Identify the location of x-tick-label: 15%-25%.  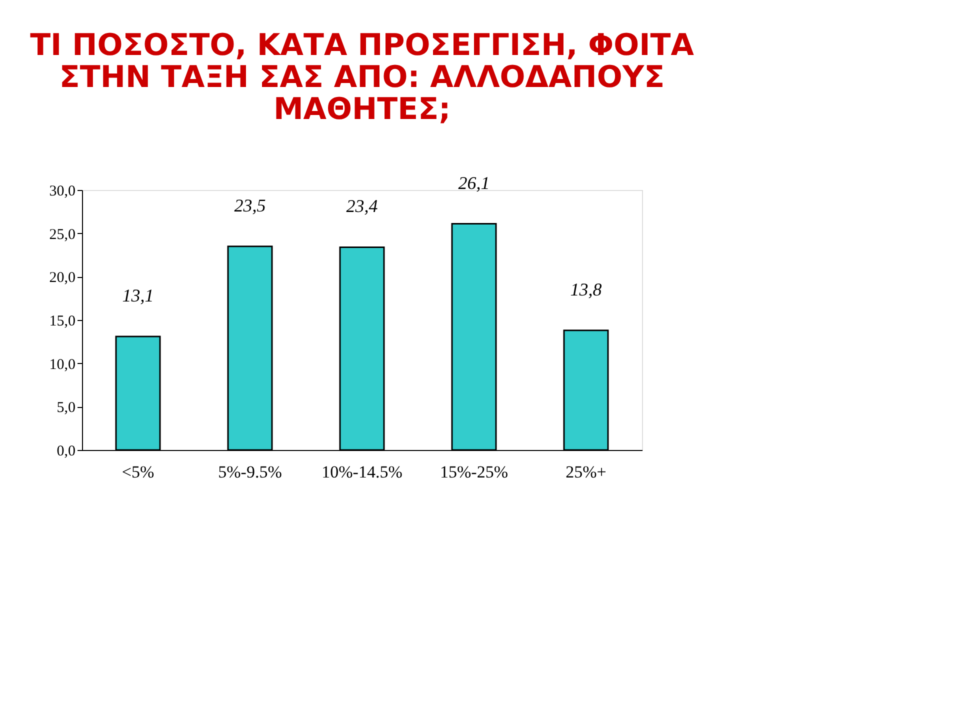
(474, 472).